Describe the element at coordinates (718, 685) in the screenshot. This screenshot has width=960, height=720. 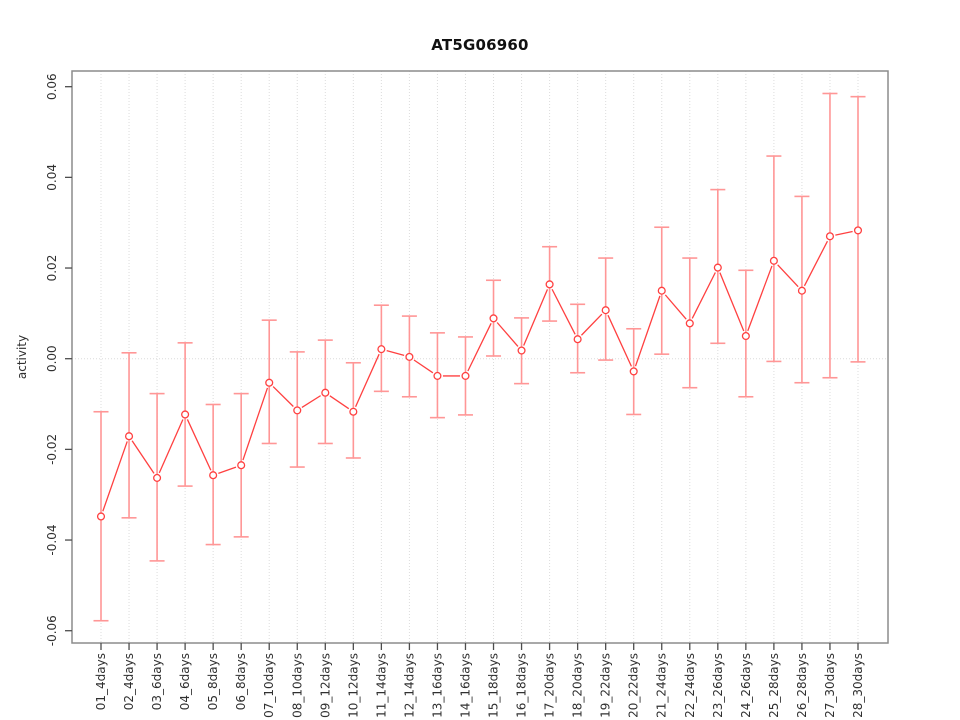
I see `x-tick-label: 23_26days` at that location.